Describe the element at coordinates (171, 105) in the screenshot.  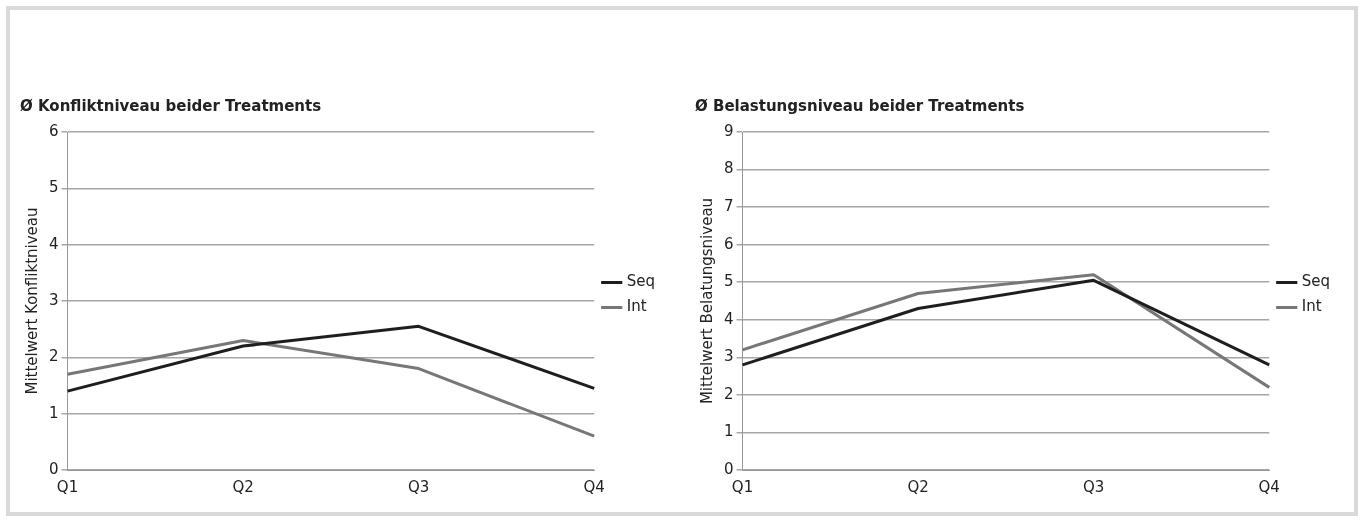
I see `chart-title: Ø Konfliktniveau beider Treatments` at that location.